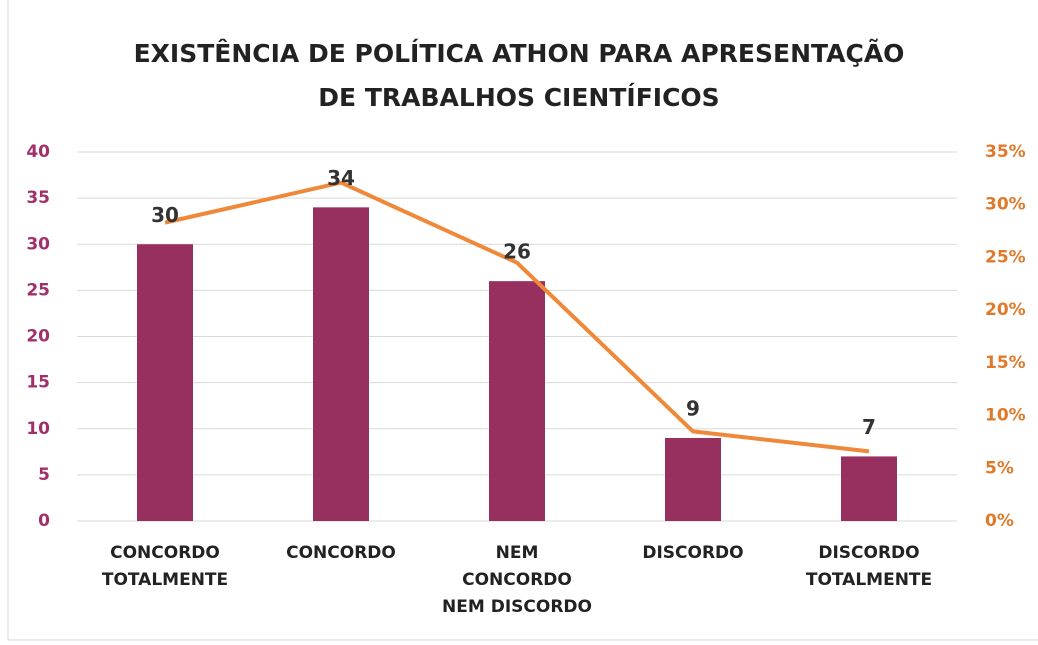  What do you see at coordinates (1005, 257) in the screenshot?
I see `y2-tick-label: 25%` at bounding box center [1005, 257].